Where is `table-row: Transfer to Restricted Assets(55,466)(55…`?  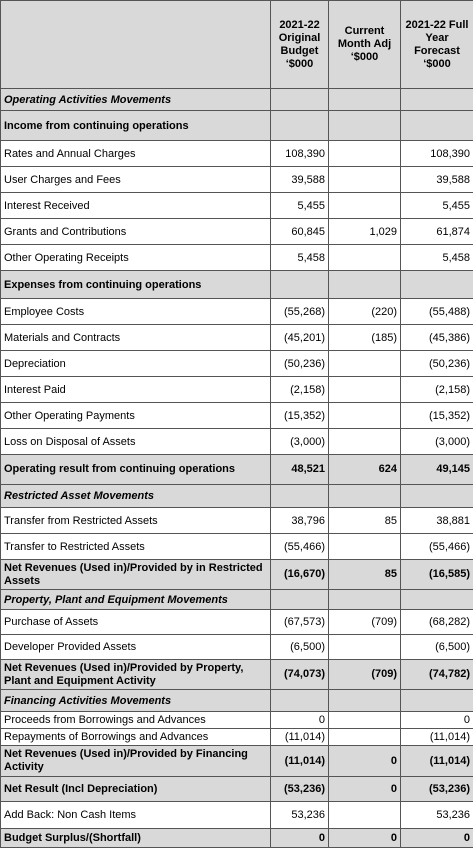
table-row: Transfer to Restricted Assets(55,466)(55… is located at coordinates (237, 547).